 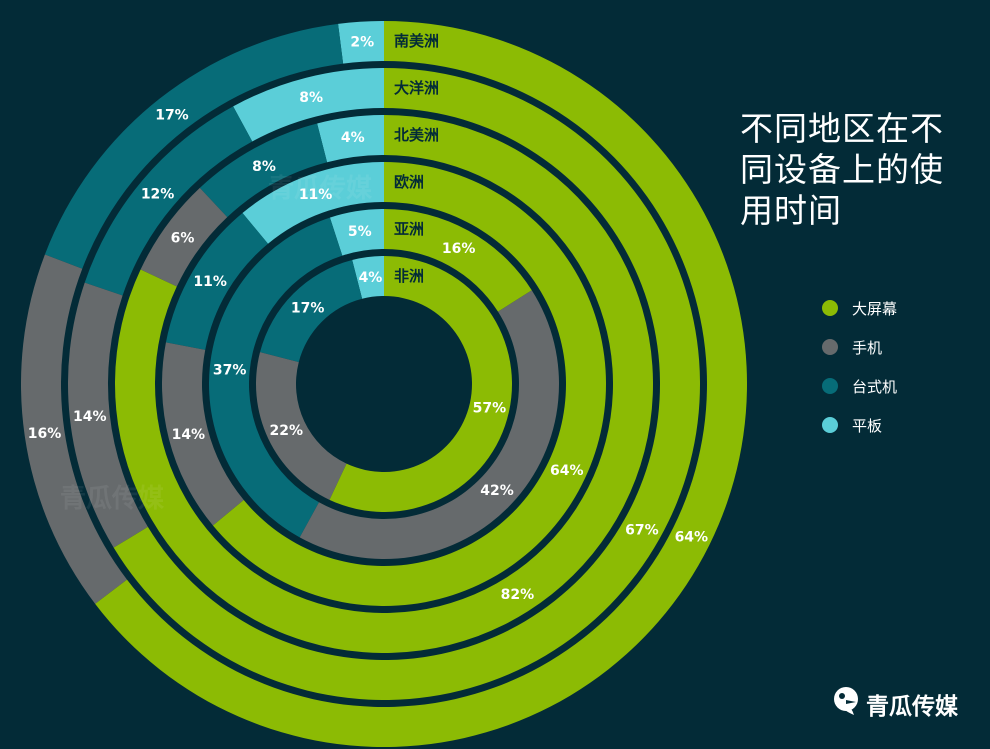 I want to click on data-label: 37%, so click(x=230, y=370).